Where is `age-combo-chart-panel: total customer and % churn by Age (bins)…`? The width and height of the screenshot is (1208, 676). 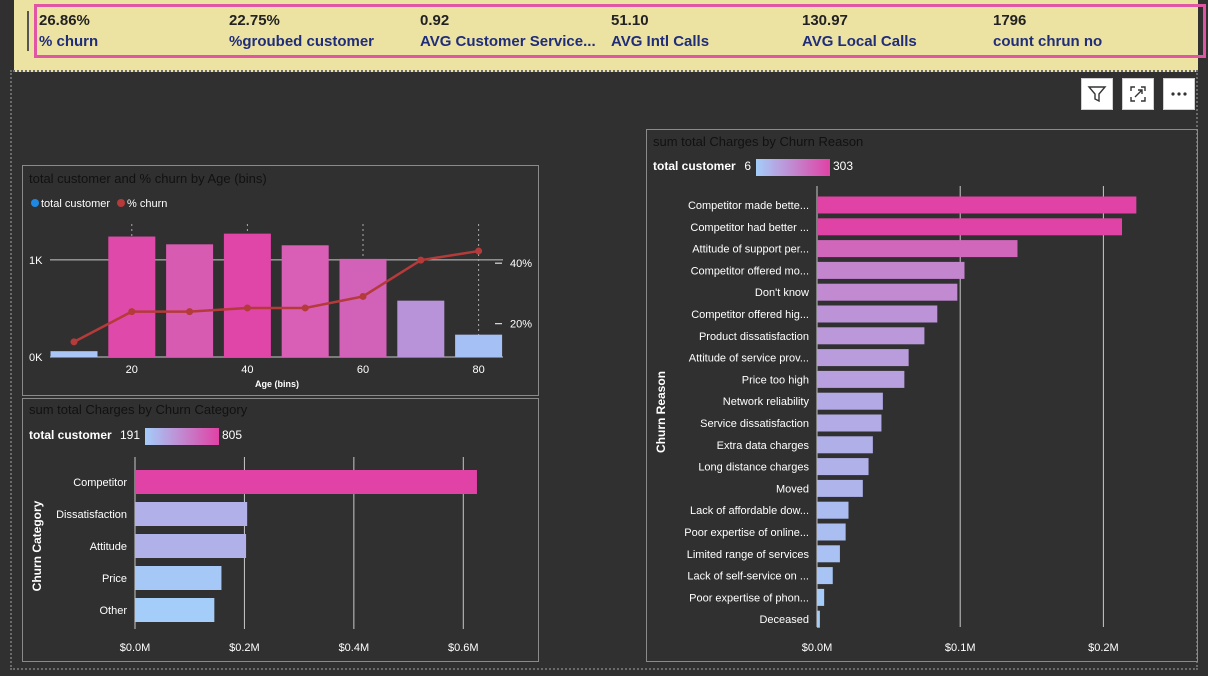
age-combo-chart-panel: total customer and % churn by Age (bins)… is located at coordinates (280, 280).